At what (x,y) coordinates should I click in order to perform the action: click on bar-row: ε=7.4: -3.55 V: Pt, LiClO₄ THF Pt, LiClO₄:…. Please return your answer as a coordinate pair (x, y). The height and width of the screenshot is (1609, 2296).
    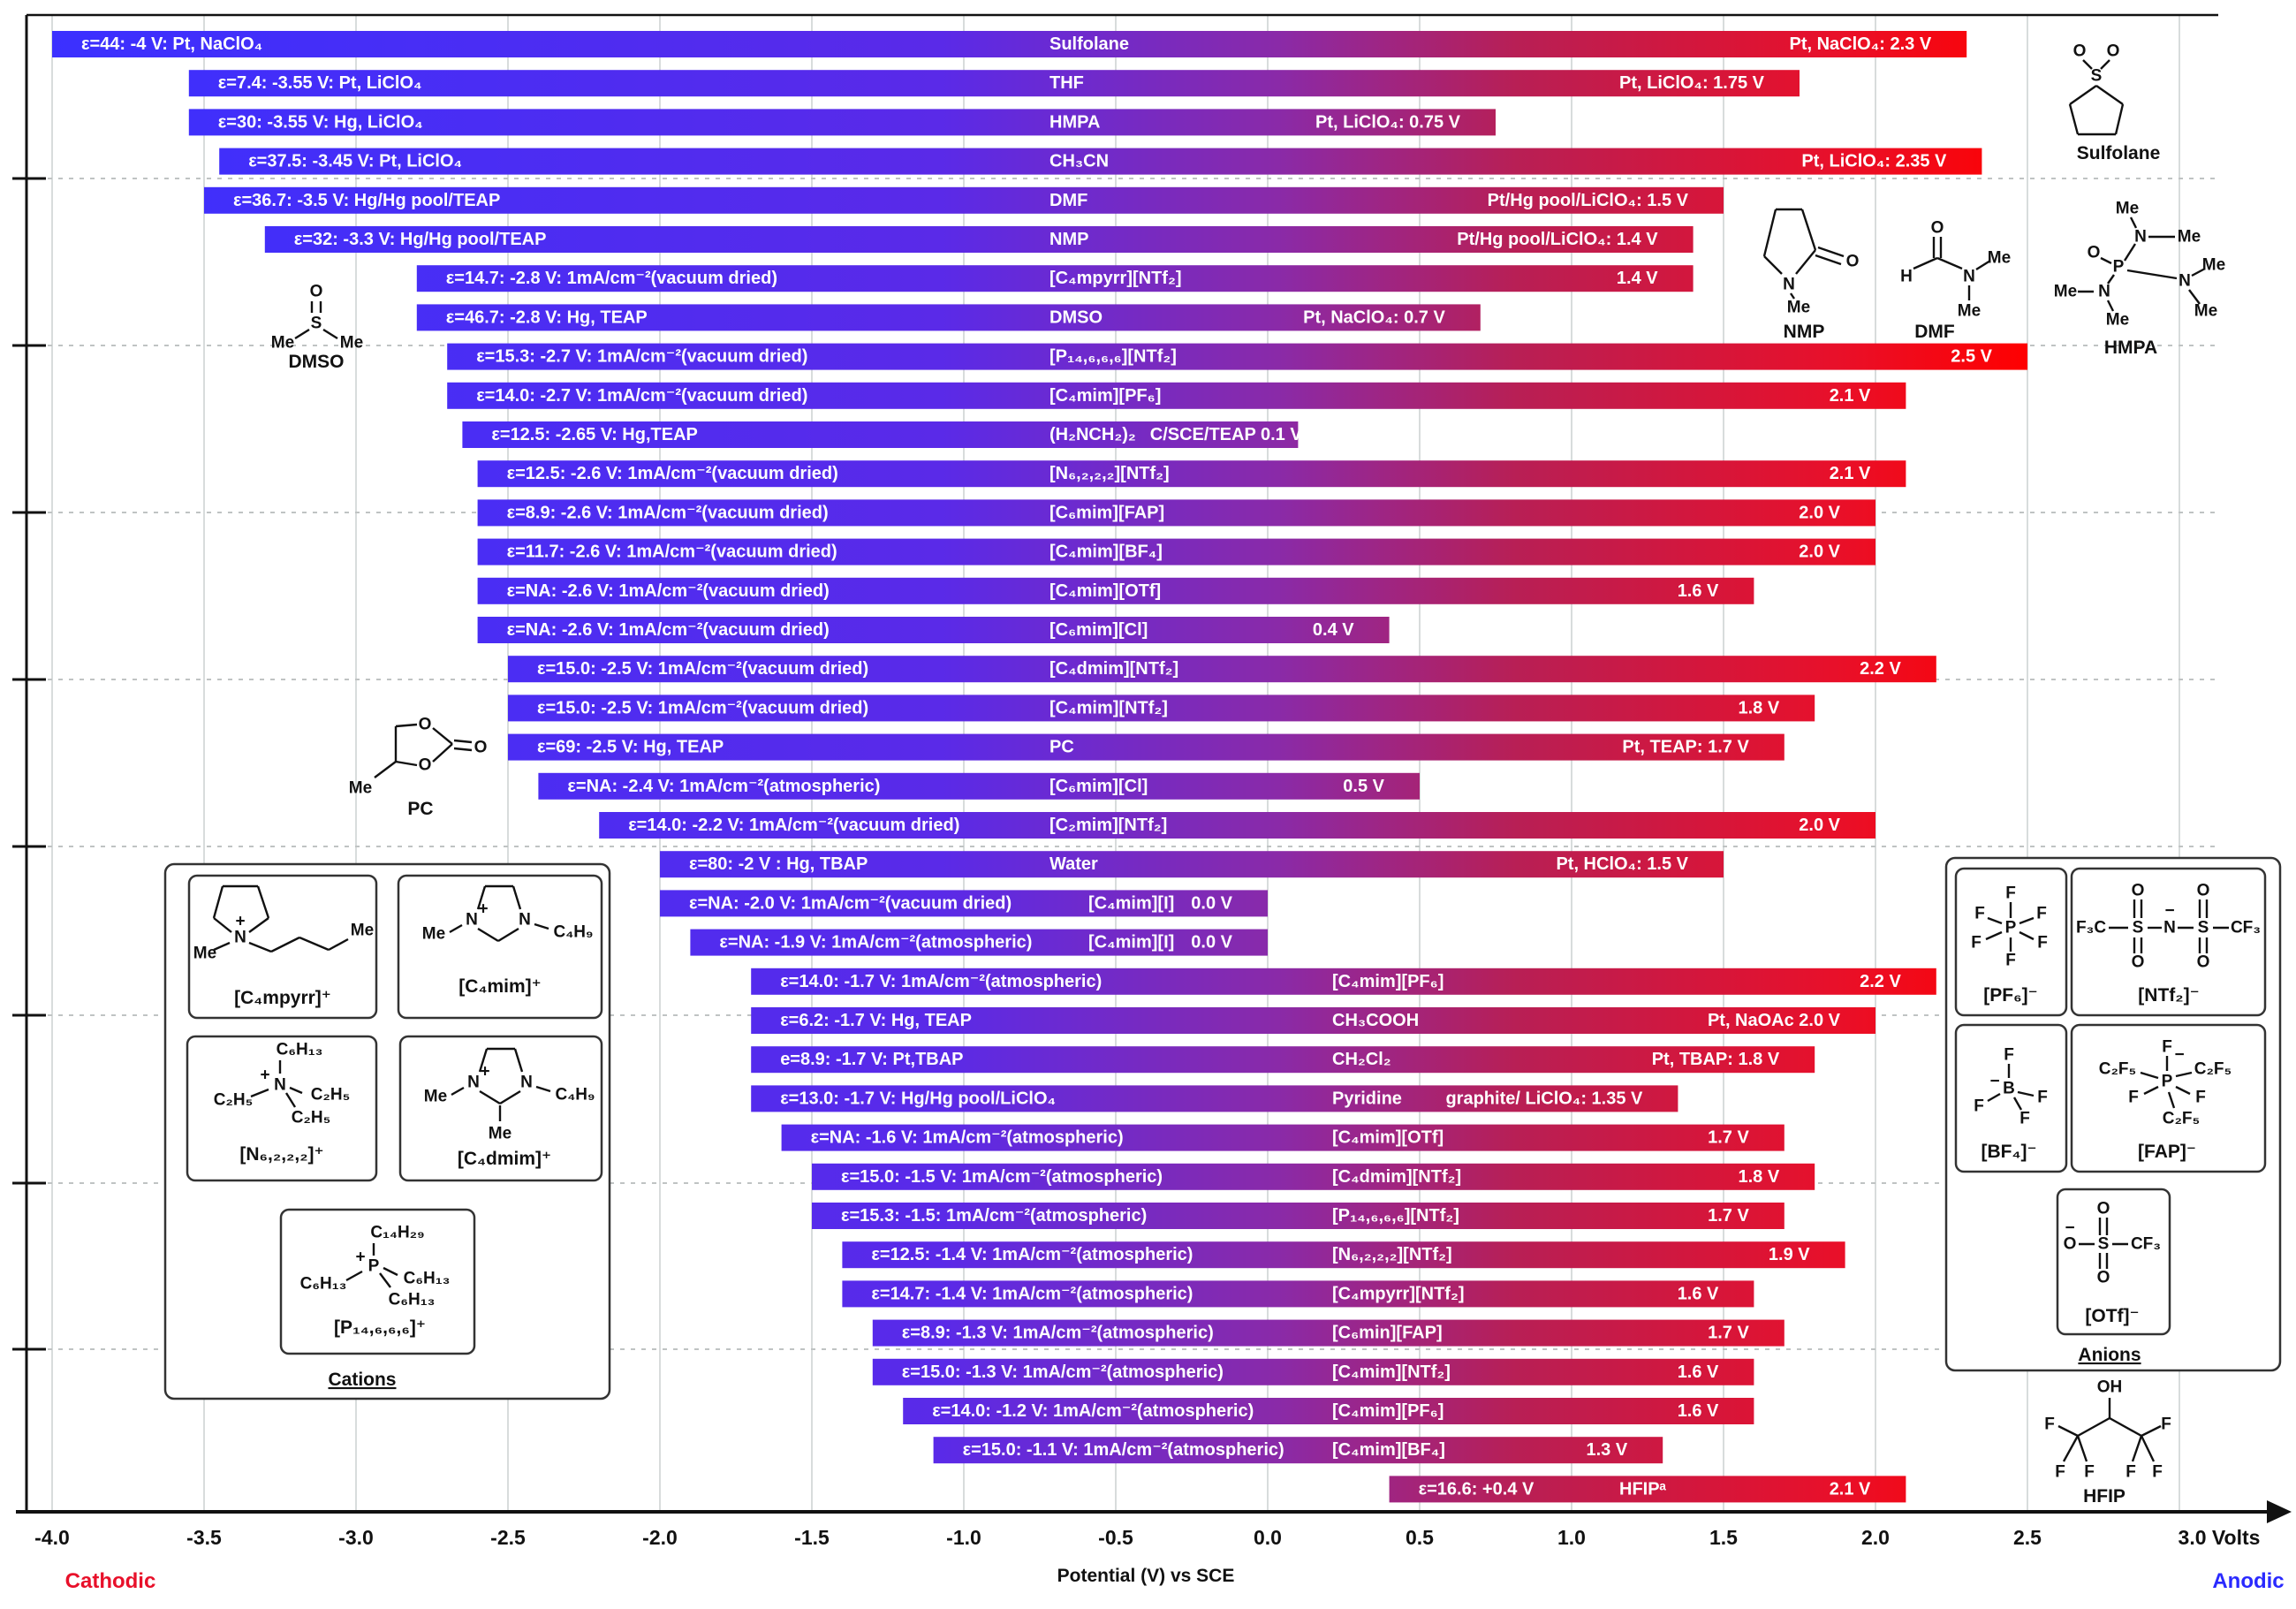
    Looking at the image, I should click on (994, 83).